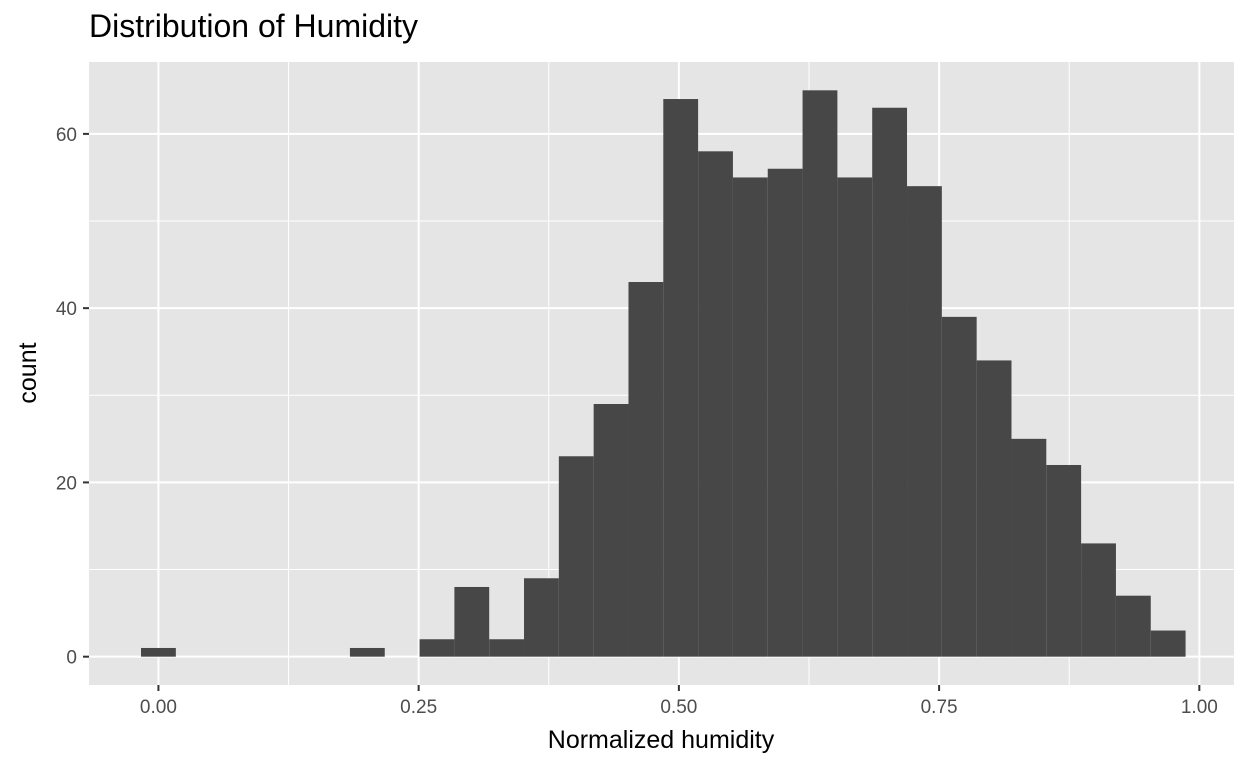  What do you see at coordinates (71, 658) in the screenshot?
I see `y-tick-label: 0` at bounding box center [71, 658].